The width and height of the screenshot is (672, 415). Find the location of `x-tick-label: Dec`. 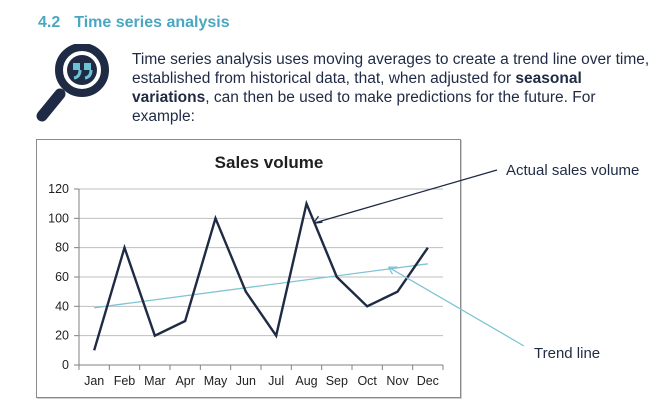

x-tick-label: Dec is located at coordinates (428, 381).